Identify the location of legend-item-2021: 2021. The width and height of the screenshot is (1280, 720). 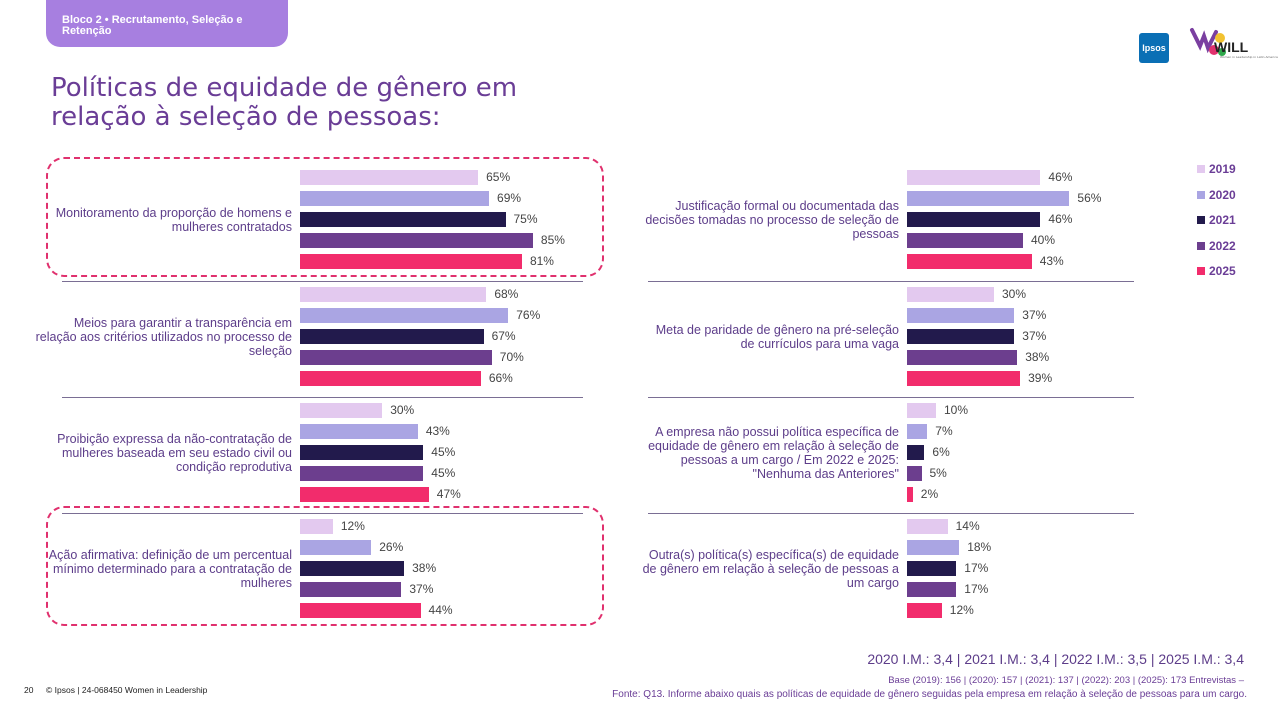
(1216, 220).